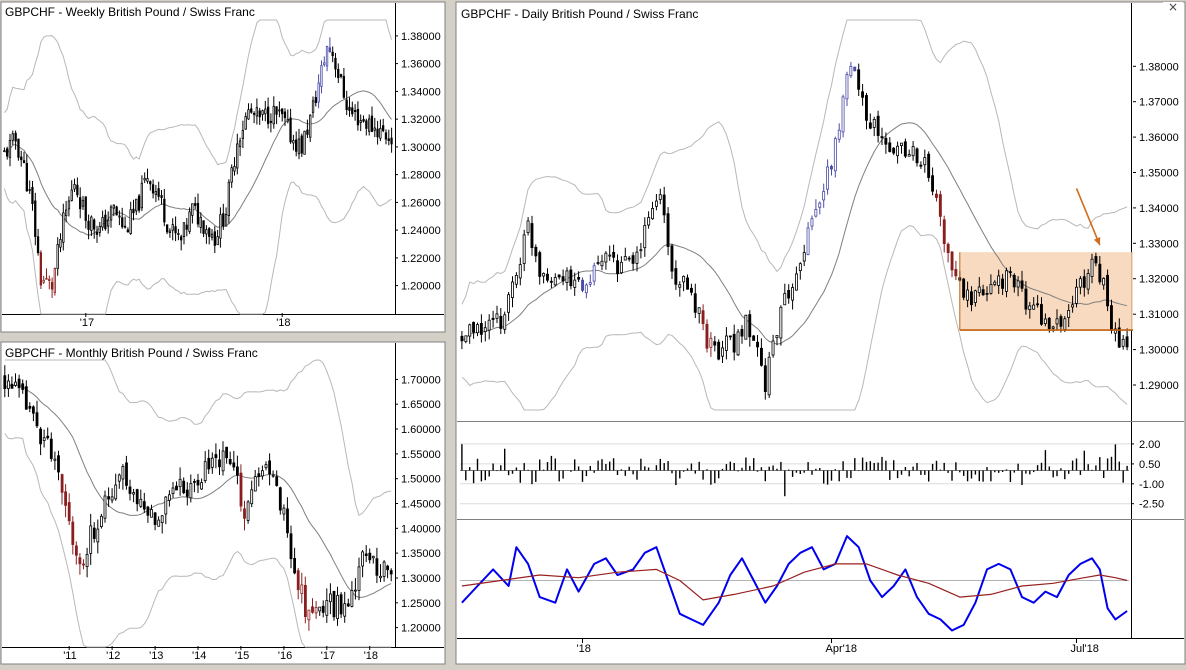 Image resolution: width=1186 pixels, height=670 pixels. Describe the element at coordinates (421, 259) in the screenshot. I see `weekly-y-tick-label: 1.22000` at that location.